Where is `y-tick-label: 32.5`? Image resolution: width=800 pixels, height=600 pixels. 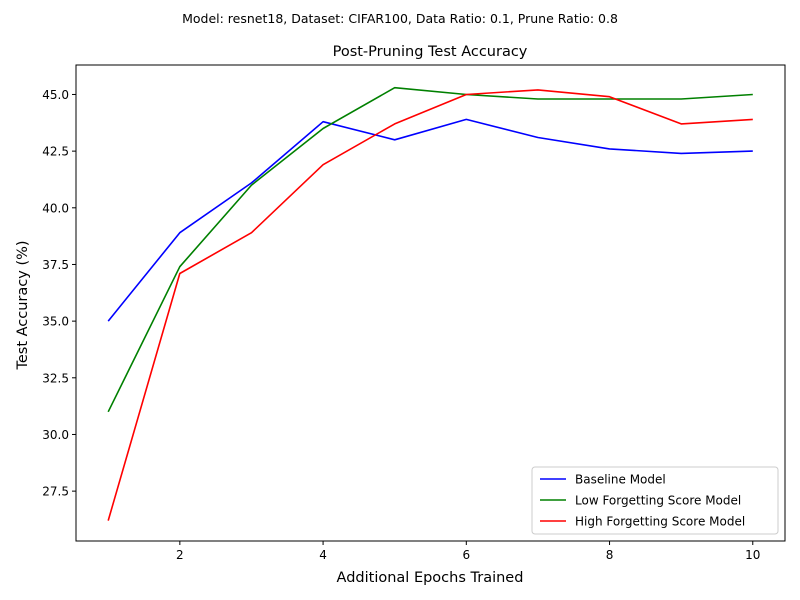
y-tick-label: 32.5 is located at coordinates (55, 378).